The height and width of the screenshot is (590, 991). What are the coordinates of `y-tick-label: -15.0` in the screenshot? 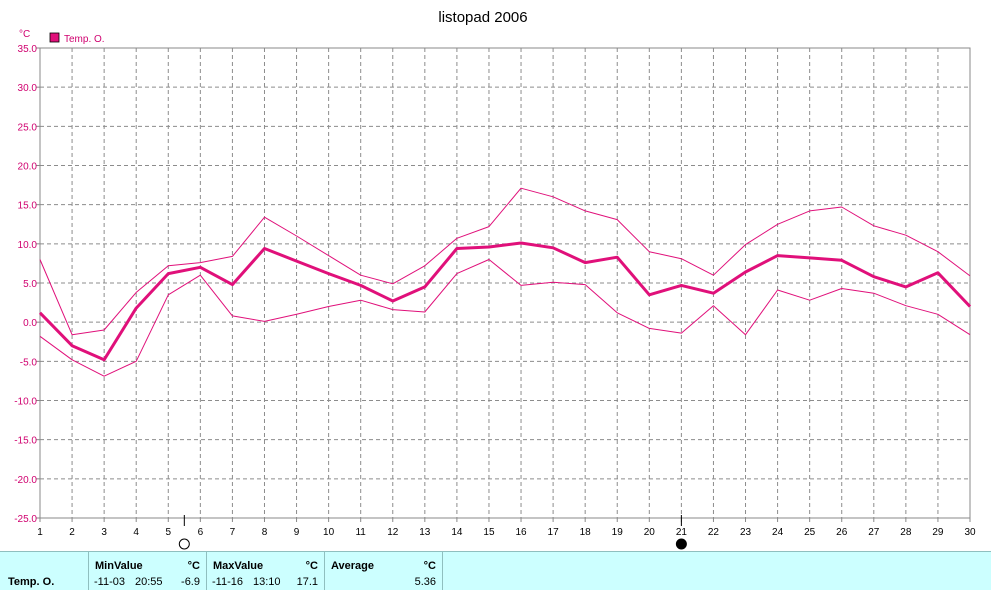 It's located at (25, 441).